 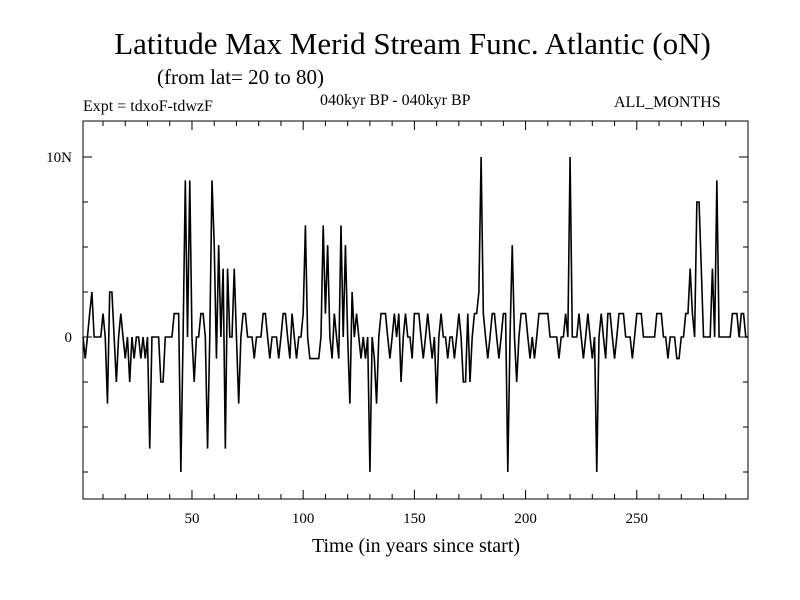 I want to click on months-label: ALL_MONTHS, so click(x=667, y=102).